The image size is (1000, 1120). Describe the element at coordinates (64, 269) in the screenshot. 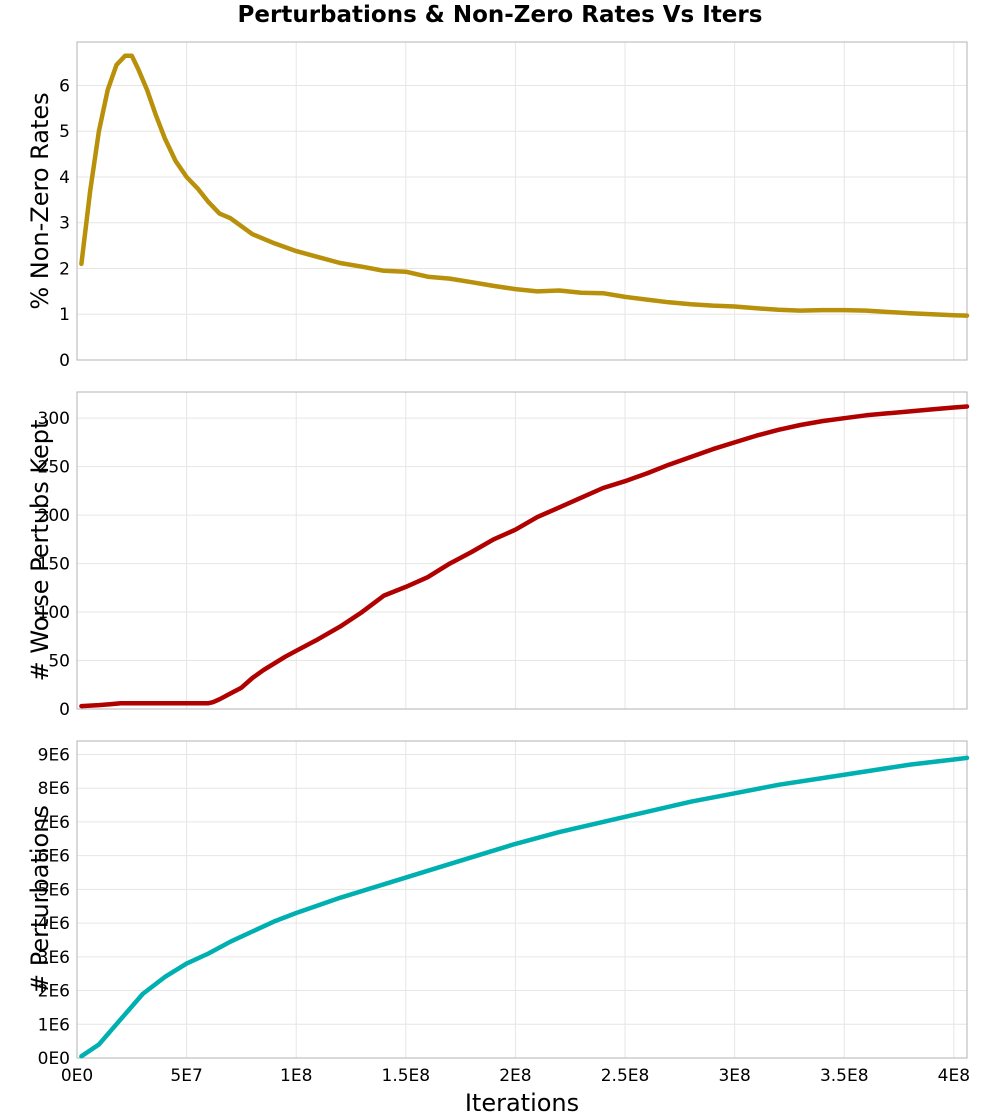

I see `y-tick-label: 2` at that location.